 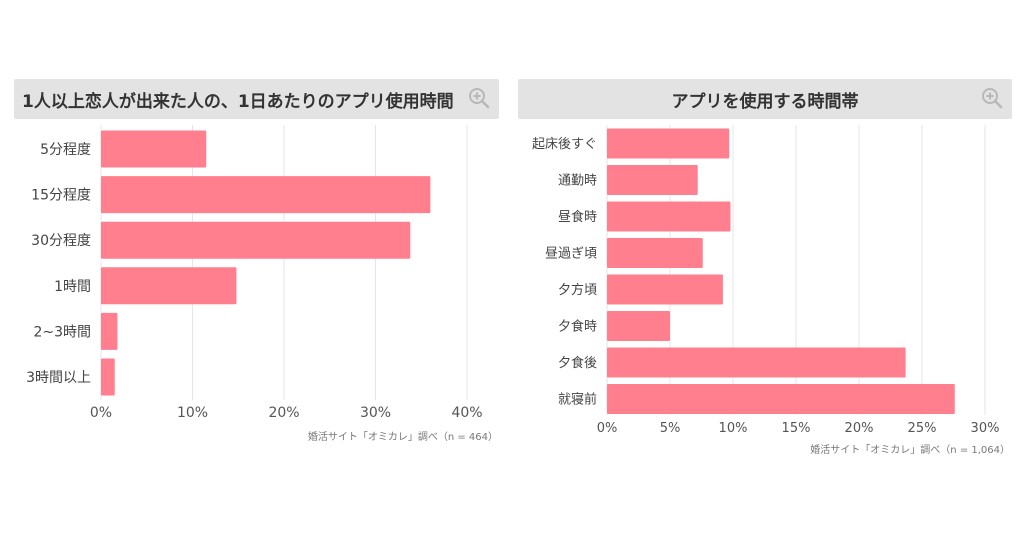 What do you see at coordinates (571, 254) in the screenshot?
I see `right-category-label: 昼過ぎ頃` at bounding box center [571, 254].